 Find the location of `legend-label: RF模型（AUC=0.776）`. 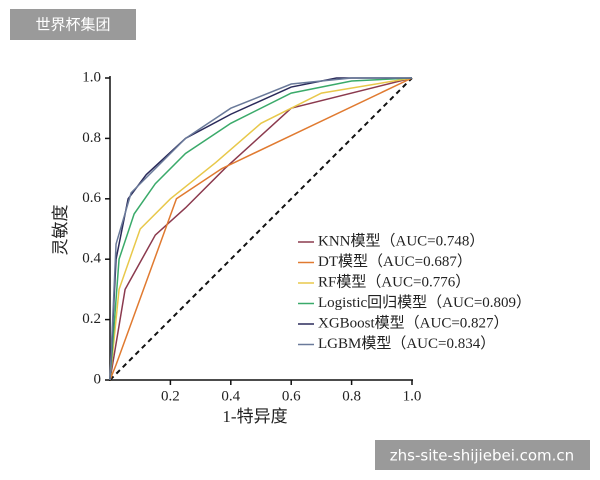

legend-label: RF模型（AUC=0.776） is located at coordinates (394, 281).